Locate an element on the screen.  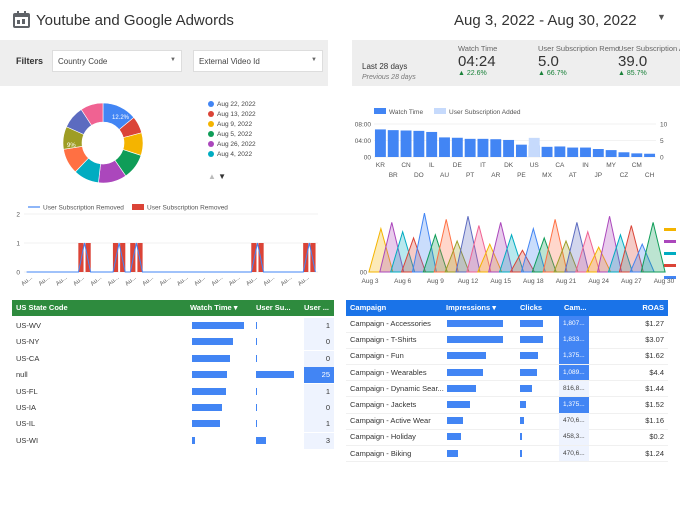
bar-watch-time-cz is located at coordinates (624, 154).